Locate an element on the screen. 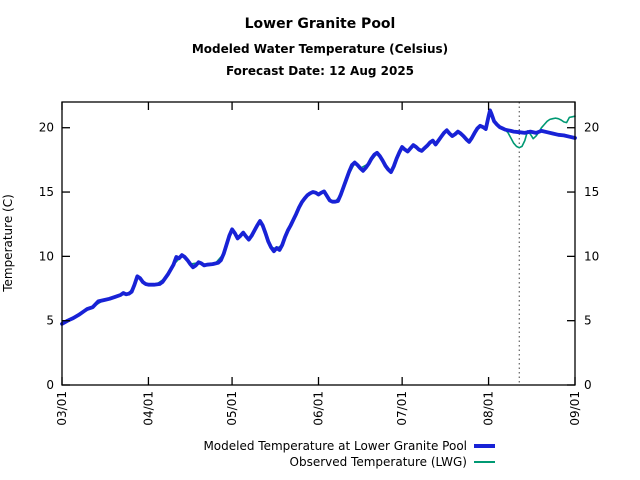 This screenshot has width=640, height=480. legend-row-observed: Observed Temperature (LWG) is located at coordinates (392, 461).